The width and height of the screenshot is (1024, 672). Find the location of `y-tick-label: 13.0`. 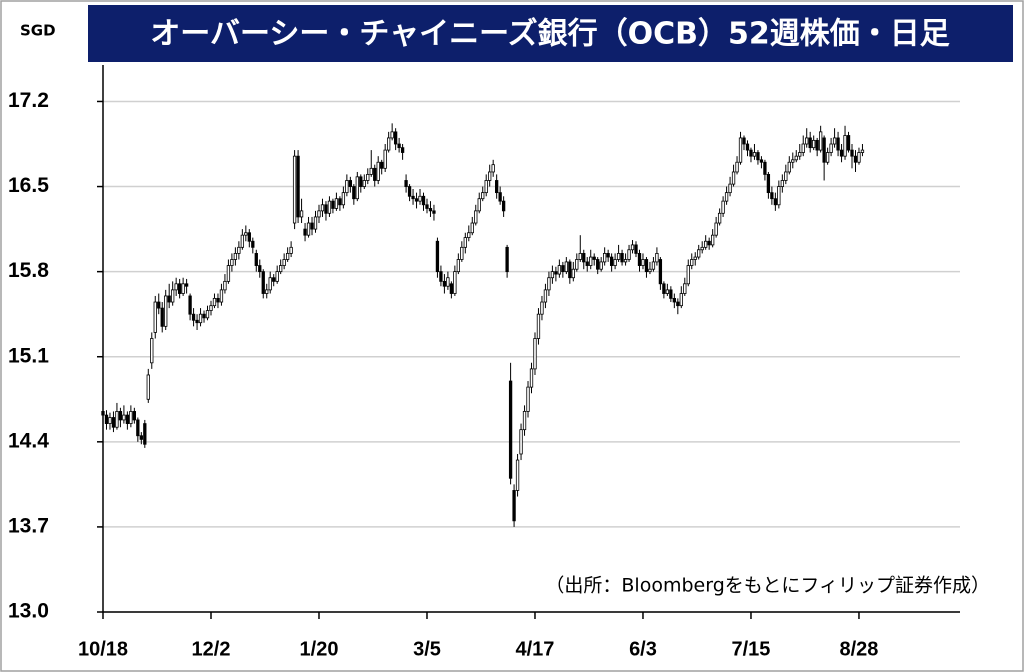

y-tick-label: 13.0 is located at coordinates (28, 611).